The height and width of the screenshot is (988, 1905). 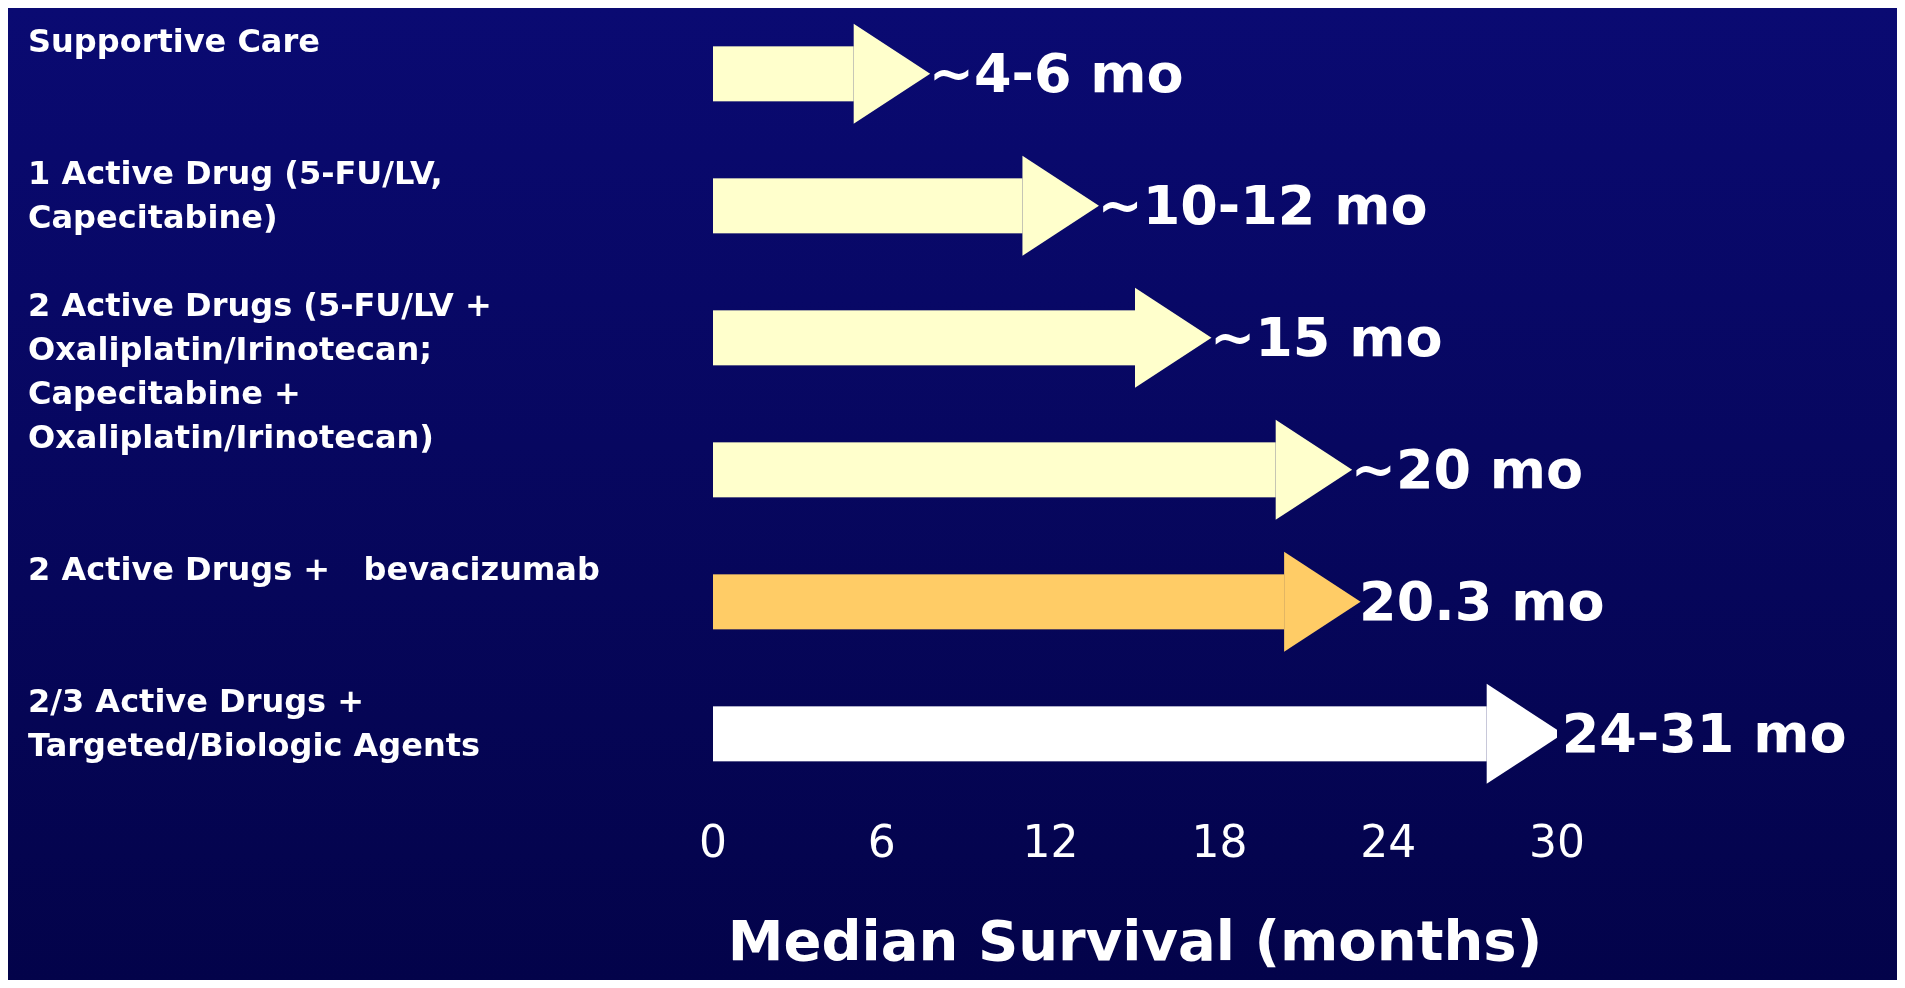 What do you see at coordinates (1482, 602) in the screenshot?
I see `data-label: 20.3 mo` at bounding box center [1482, 602].